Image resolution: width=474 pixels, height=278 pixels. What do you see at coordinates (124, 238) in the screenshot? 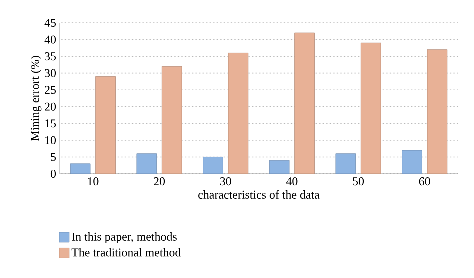
I see `legend-label: In this paper, methods` at bounding box center [124, 238].